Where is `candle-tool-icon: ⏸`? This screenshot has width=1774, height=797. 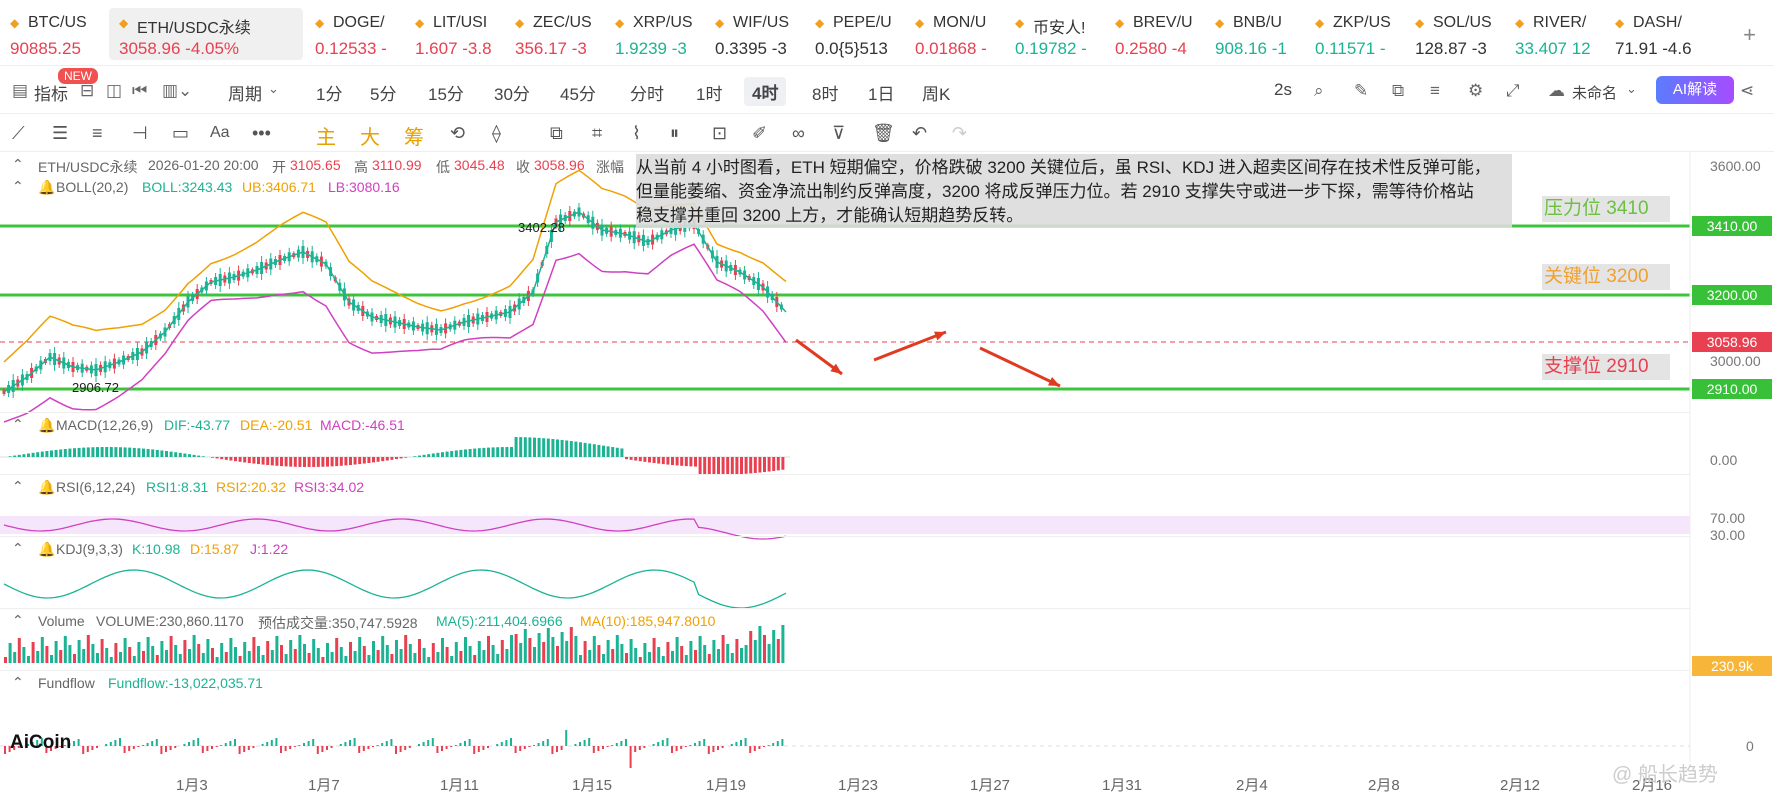
candle-tool-icon: ⏸ is located at coordinates (674, 133).